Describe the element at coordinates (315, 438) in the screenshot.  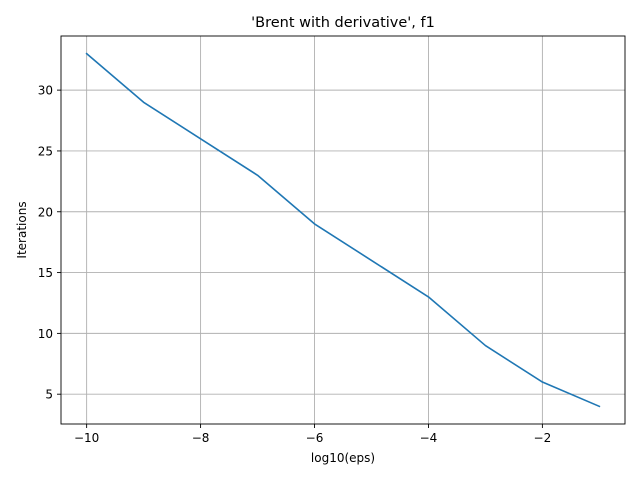
I see `x-tick-label: −6` at that location.